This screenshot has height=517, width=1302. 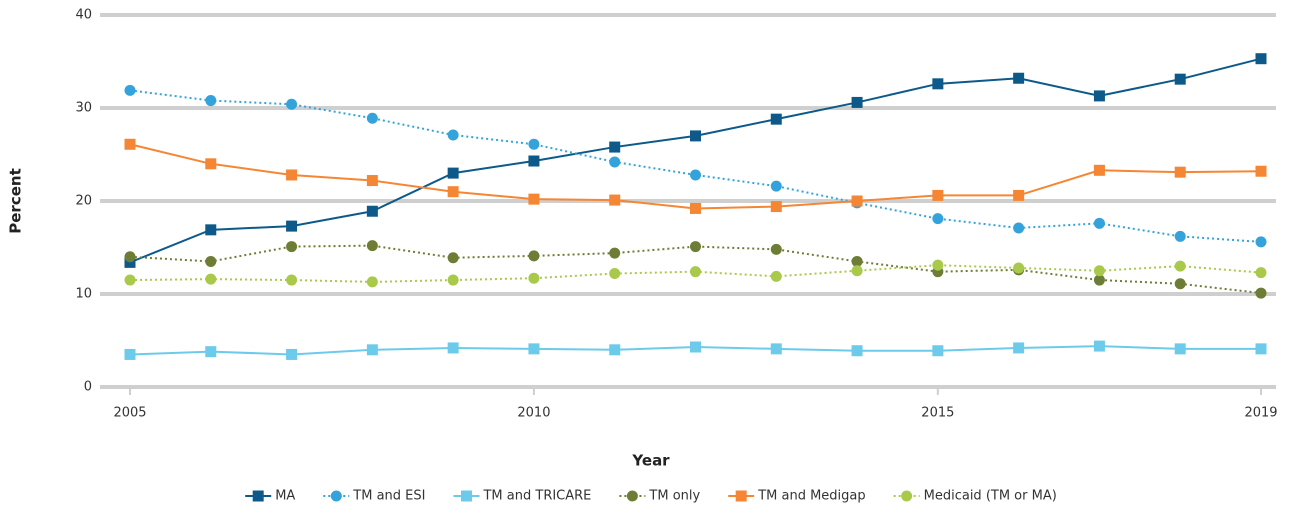 What do you see at coordinates (83, 15) in the screenshot?
I see `y-tick-label: 40` at bounding box center [83, 15].